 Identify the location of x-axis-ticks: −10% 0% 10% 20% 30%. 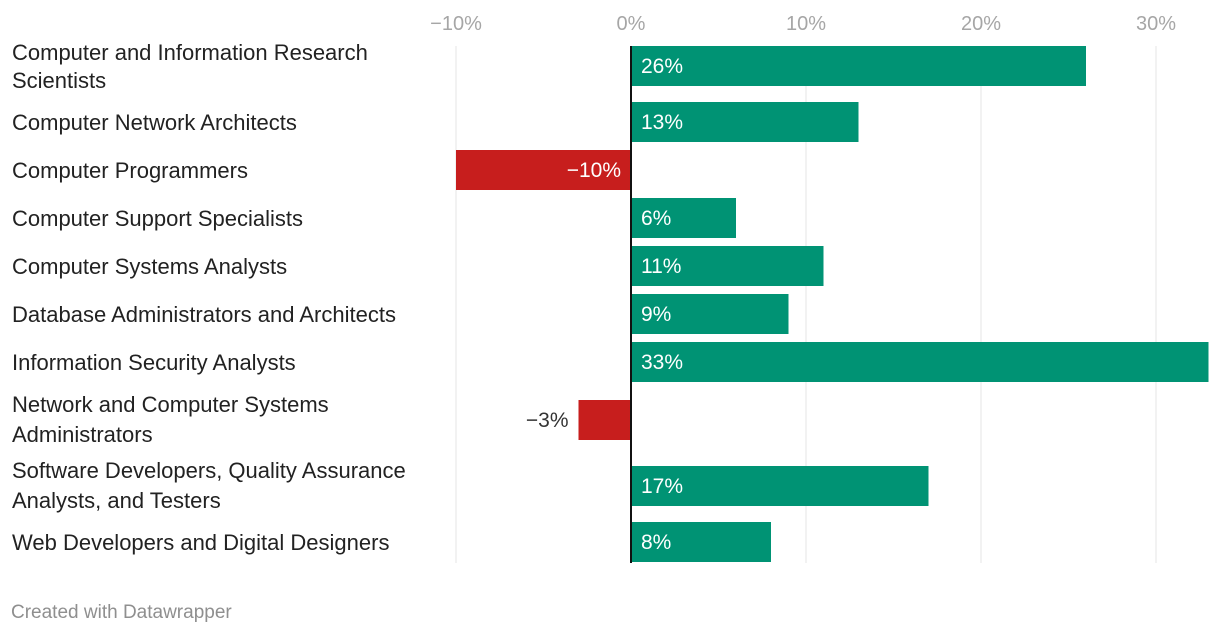
(803, 24).